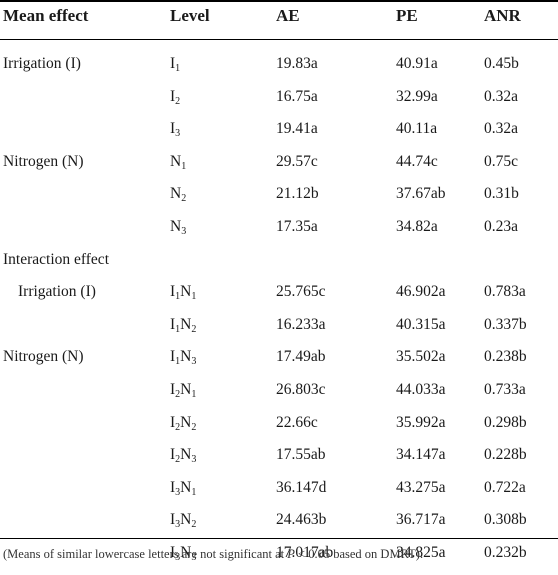  I want to click on row-ae-value: 17.55ab, so click(301, 455).